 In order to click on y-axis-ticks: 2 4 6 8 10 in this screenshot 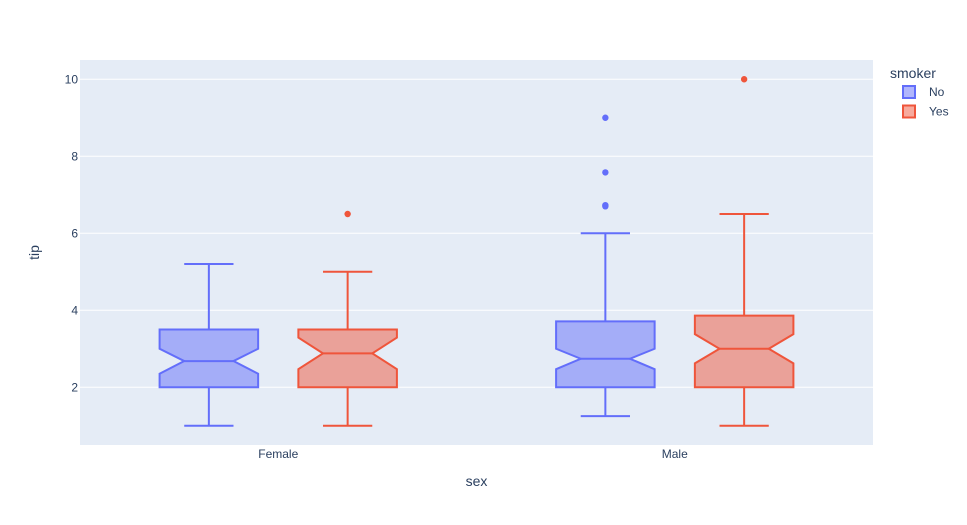, I will do `click(72, 233)`.